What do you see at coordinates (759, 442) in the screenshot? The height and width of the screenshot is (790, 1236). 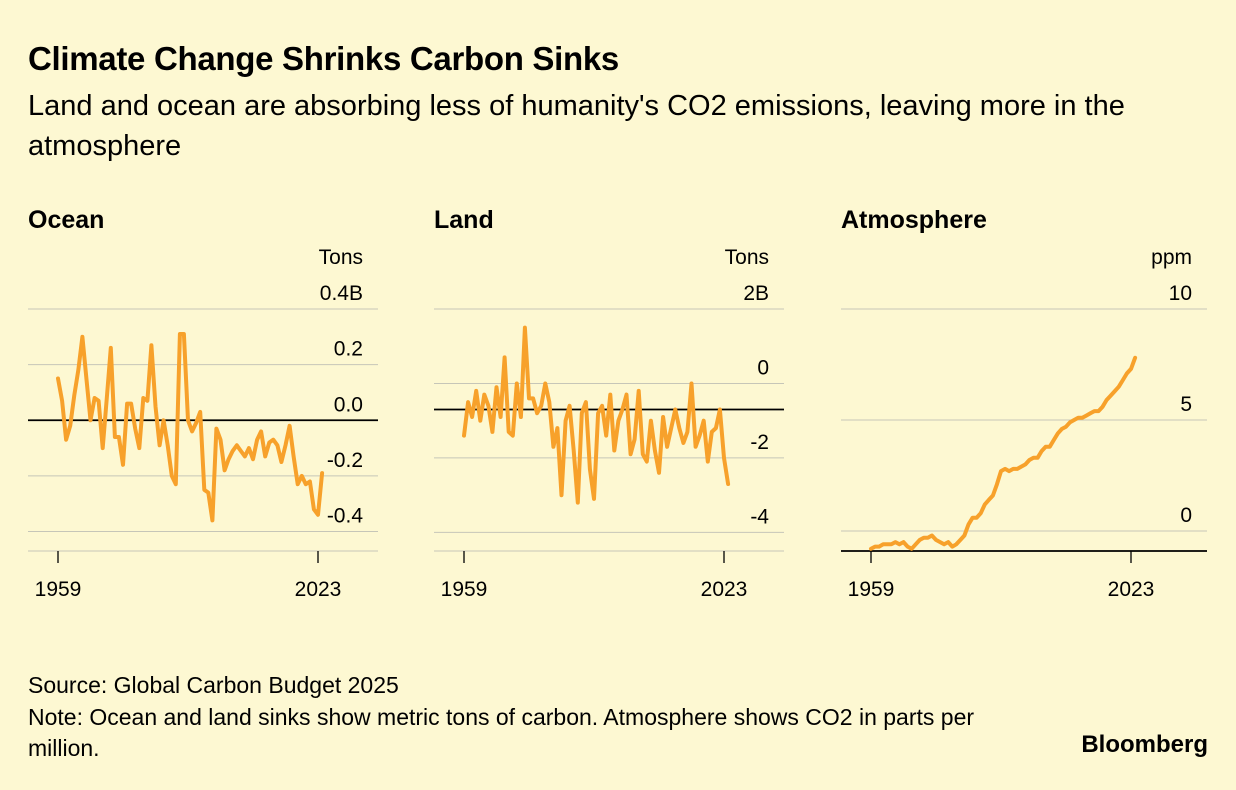 I see `land-y-tick-label: -2` at bounding box center [759, 442].